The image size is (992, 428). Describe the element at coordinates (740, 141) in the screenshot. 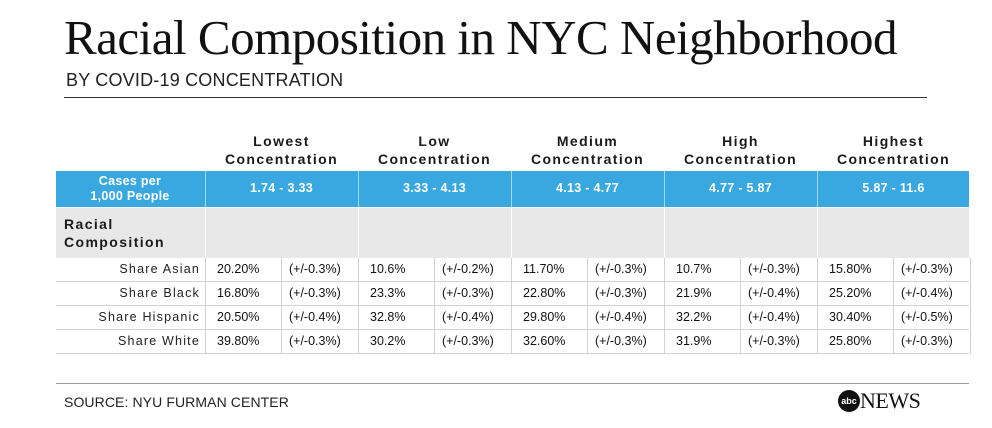

I see `column-header-line1: High` at that location.